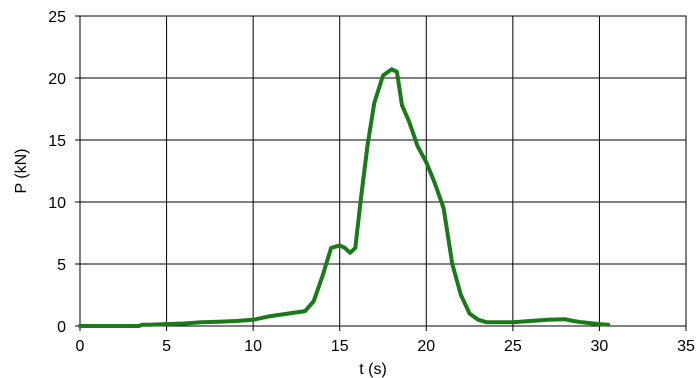 The width and height of the screenshot is (699, 378). What do you see at coordinates (61, 265) in the screenshot?
I see `y-tick-label: 5` at bounding box center [61, 265].